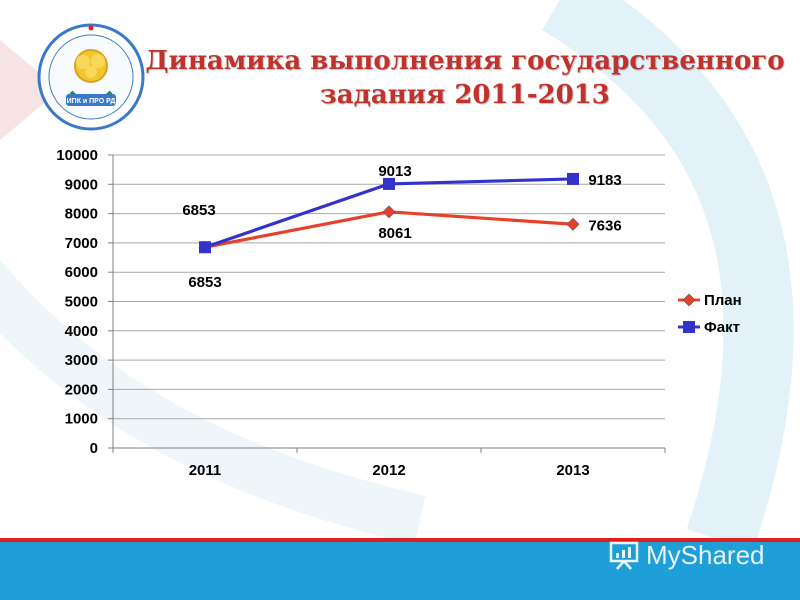  Describe the element at coordinates (624, 555) in the screenshot. I see `presentation-board-icon` at that location.